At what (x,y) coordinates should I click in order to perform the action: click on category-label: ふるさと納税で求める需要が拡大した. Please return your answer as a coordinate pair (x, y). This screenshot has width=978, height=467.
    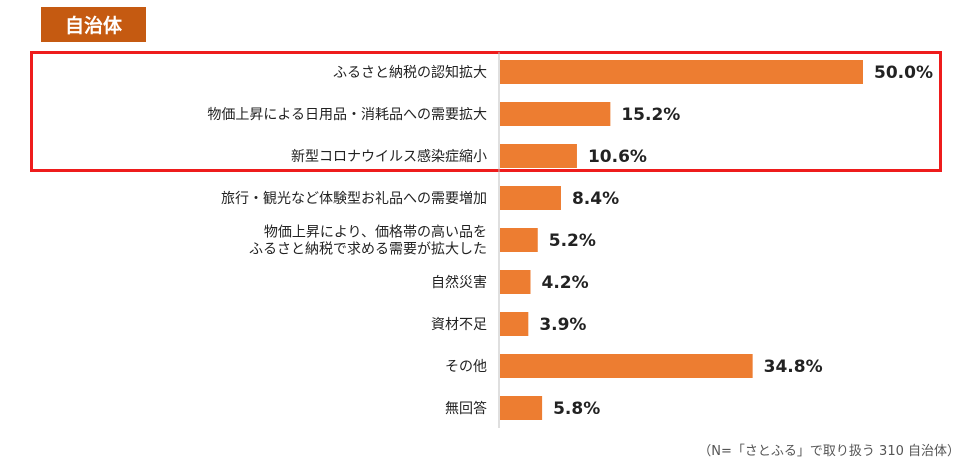
    Looking at the image, I should click on (368, 250).